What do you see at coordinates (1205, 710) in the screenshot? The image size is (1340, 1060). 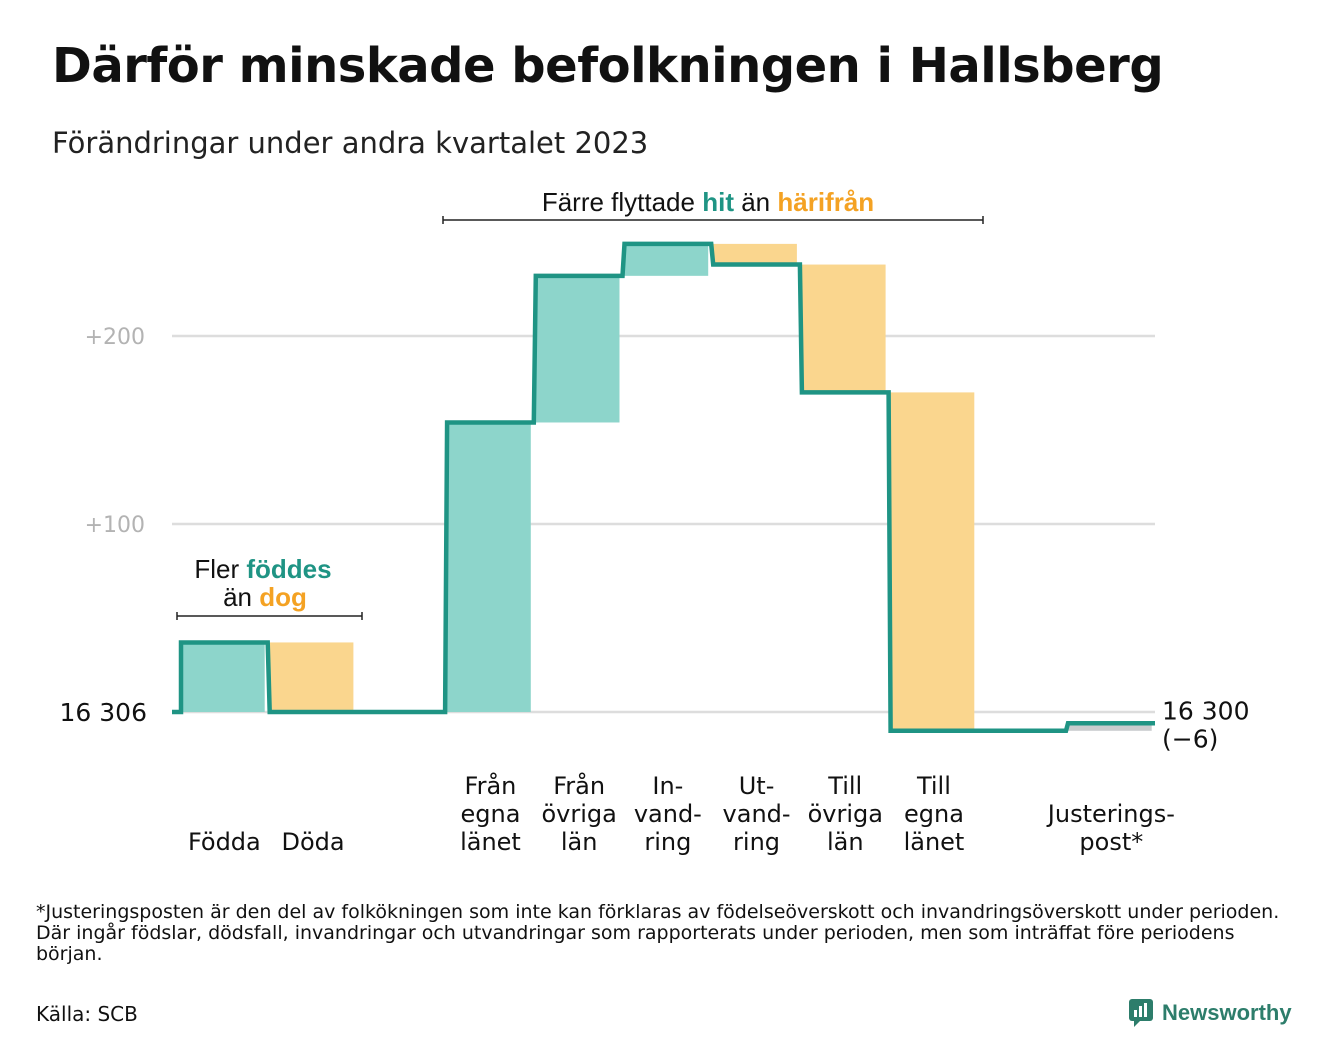 I see `end-value-label: 16 300` at bounding box center [1205, 710].